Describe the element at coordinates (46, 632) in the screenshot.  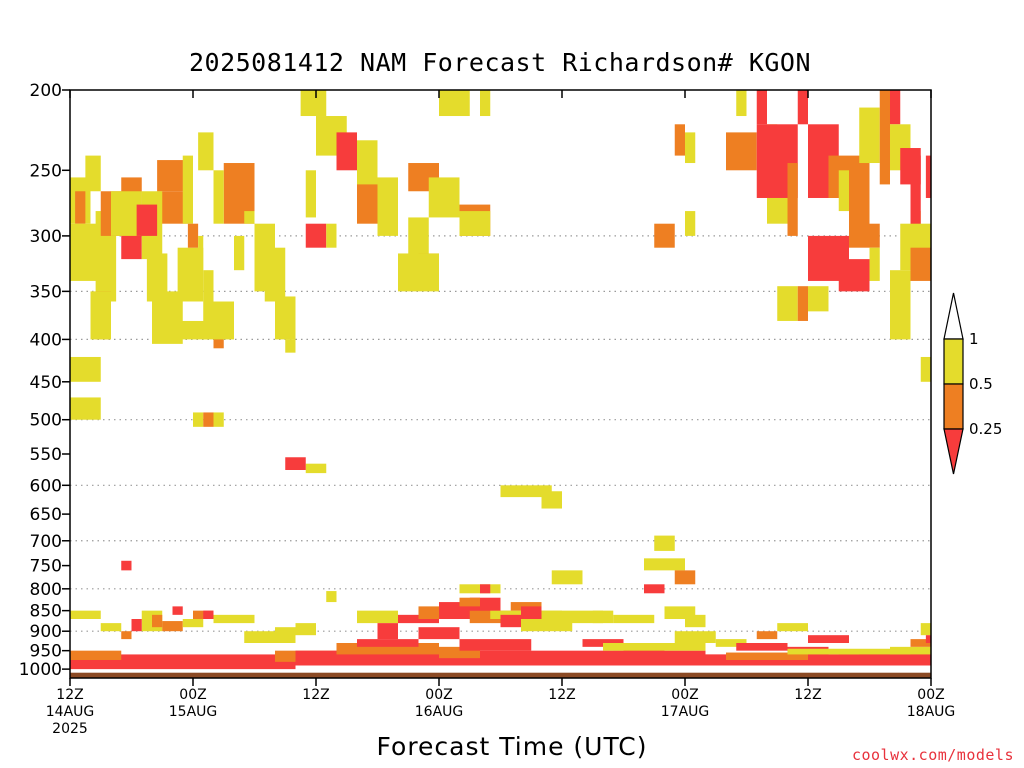
I see `y-tick-label: 900` at that location.